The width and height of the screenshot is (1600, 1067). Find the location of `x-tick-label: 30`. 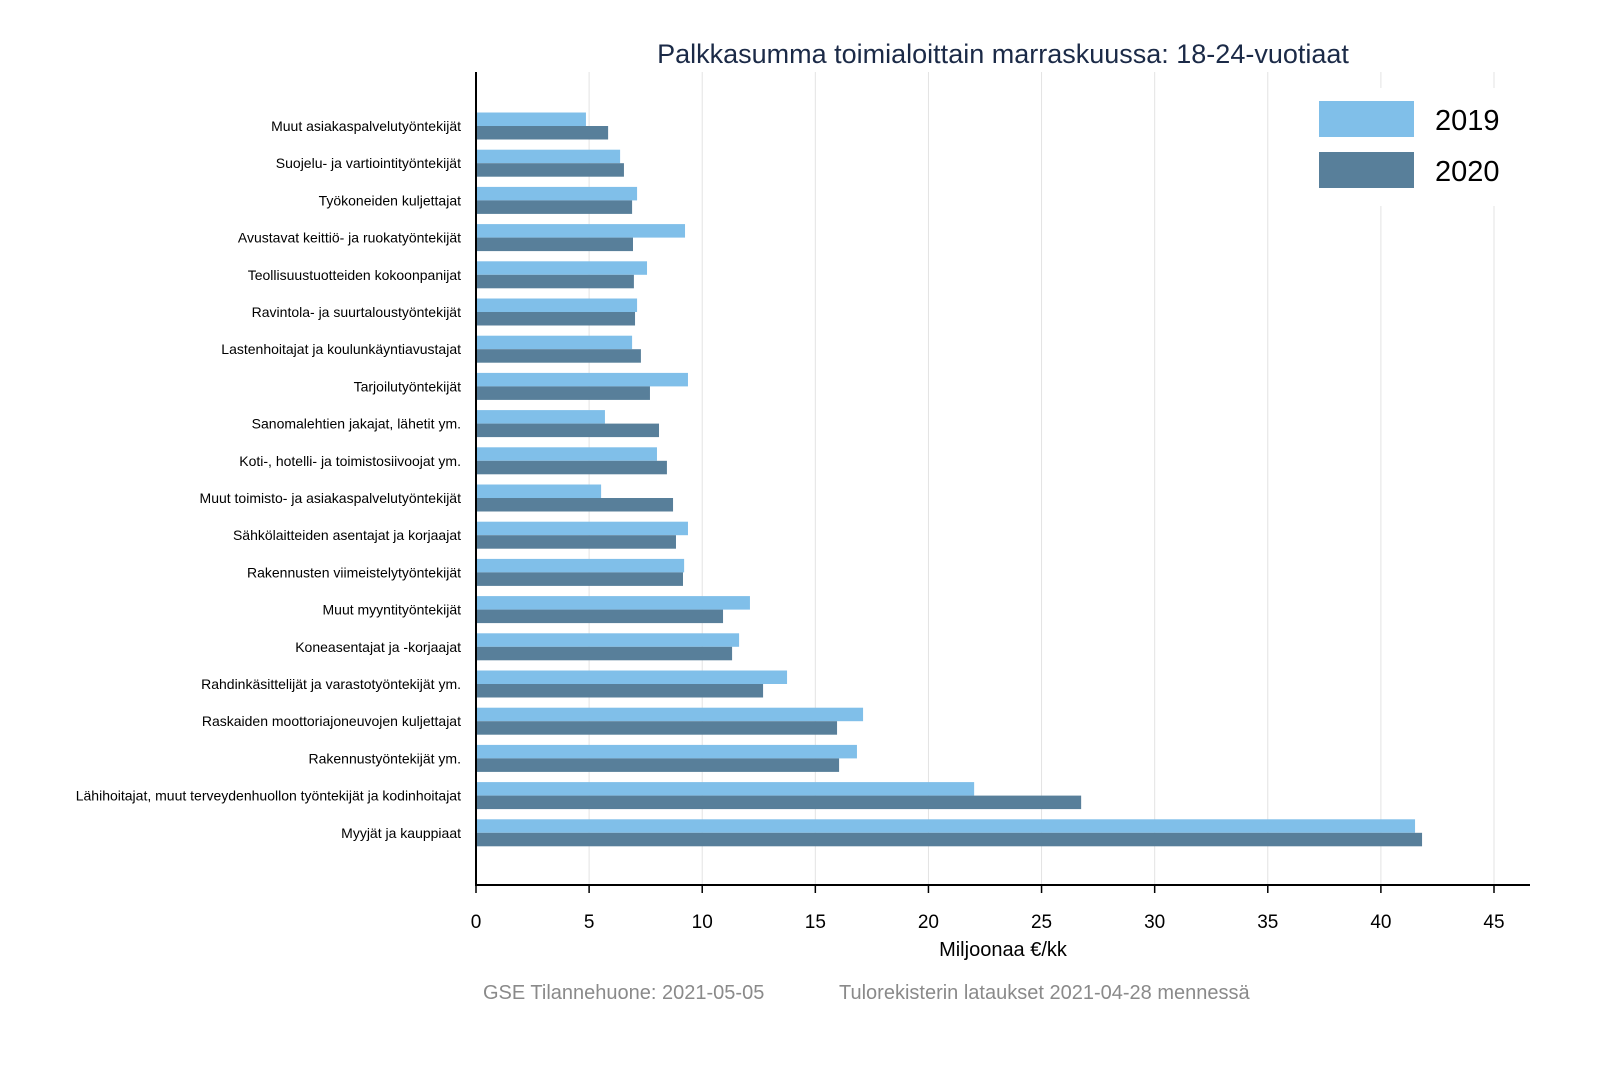

x-tick-label: 30 is located at coordinates (1154, 922).